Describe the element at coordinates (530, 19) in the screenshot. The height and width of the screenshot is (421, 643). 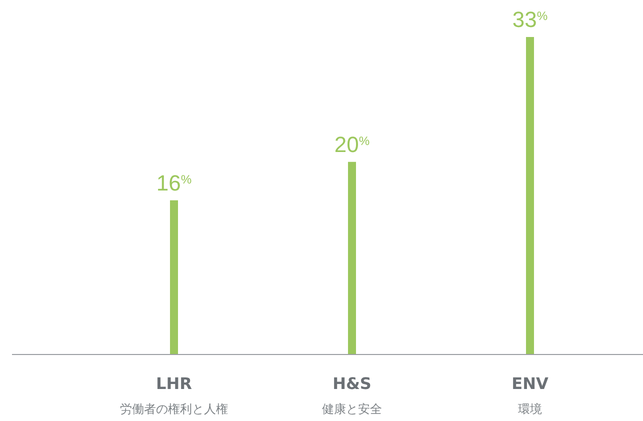
I see `data-label: 33$^{%}$` at that location.